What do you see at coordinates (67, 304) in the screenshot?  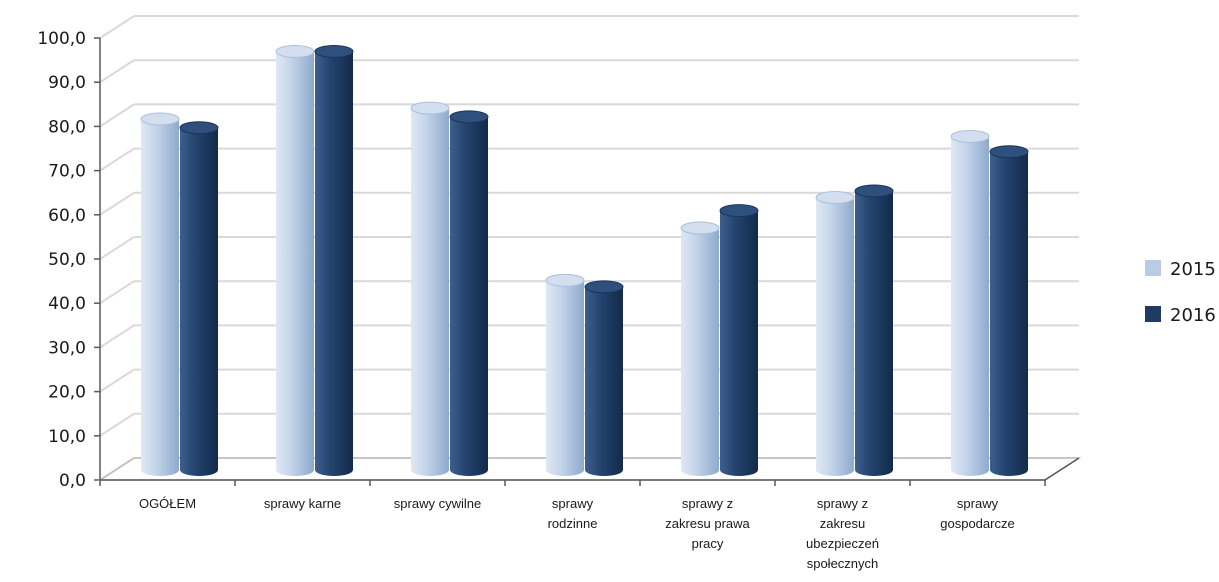 I see `y-tick-label: 40,0` at bounding box center [67, 304].